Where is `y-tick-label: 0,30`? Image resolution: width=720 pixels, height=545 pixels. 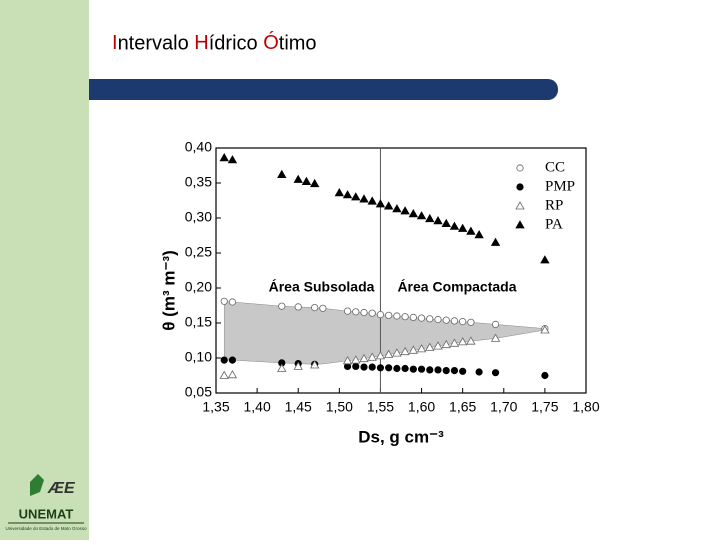 y-tick-label: 0,30 is located at coordinates (198, 217).